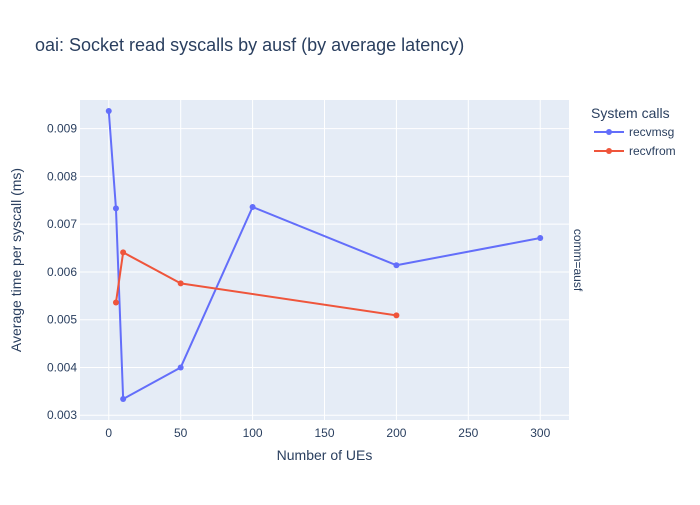  Describe the element at coordinates (62, 367) in the screenshot. I see `y-tick-label: 0.004` at that location.